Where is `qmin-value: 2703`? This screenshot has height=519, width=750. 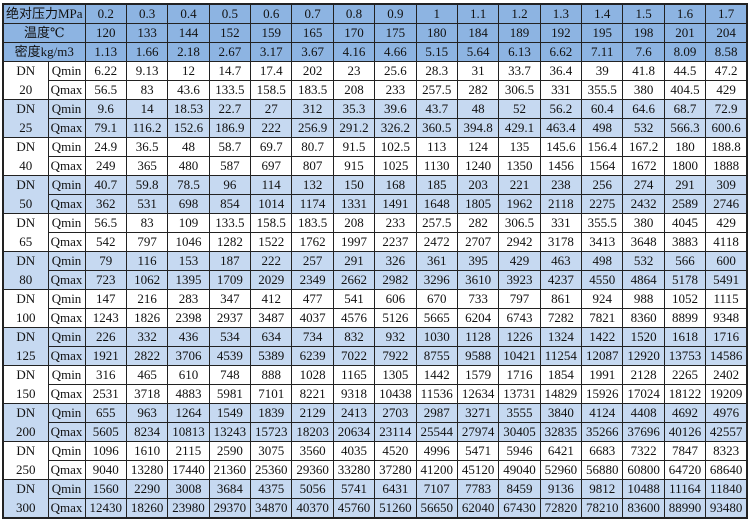 qmin-value: 2703 is located at coordinates (395, 413).